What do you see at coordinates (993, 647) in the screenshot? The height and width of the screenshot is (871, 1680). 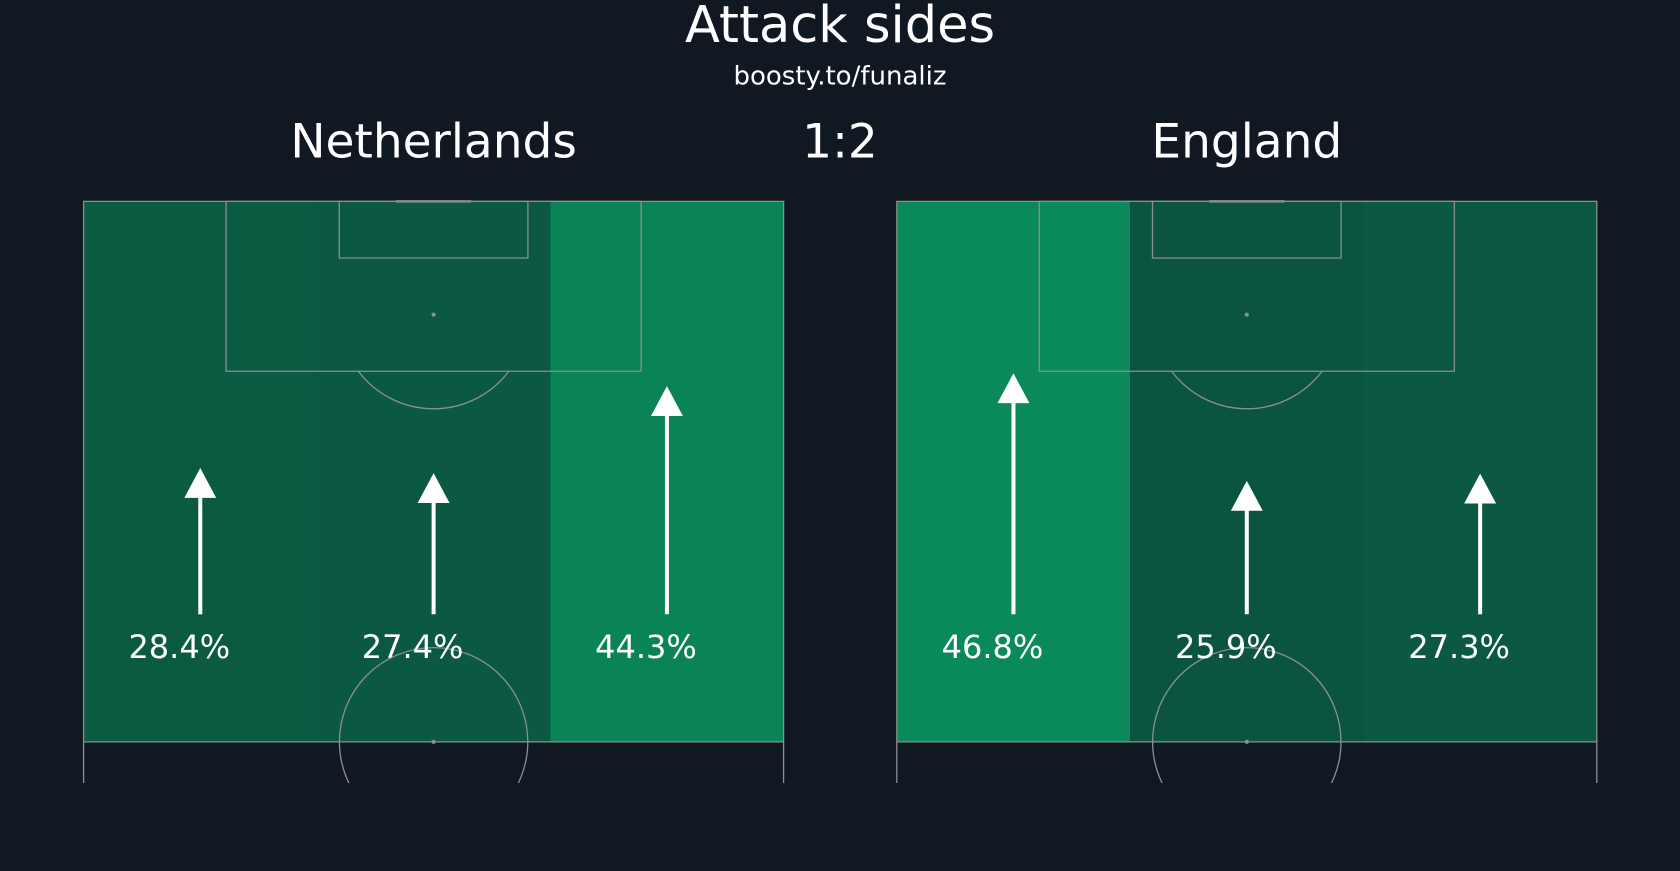 I see `value-label: 46.8%` at bounding box center [993, 647].